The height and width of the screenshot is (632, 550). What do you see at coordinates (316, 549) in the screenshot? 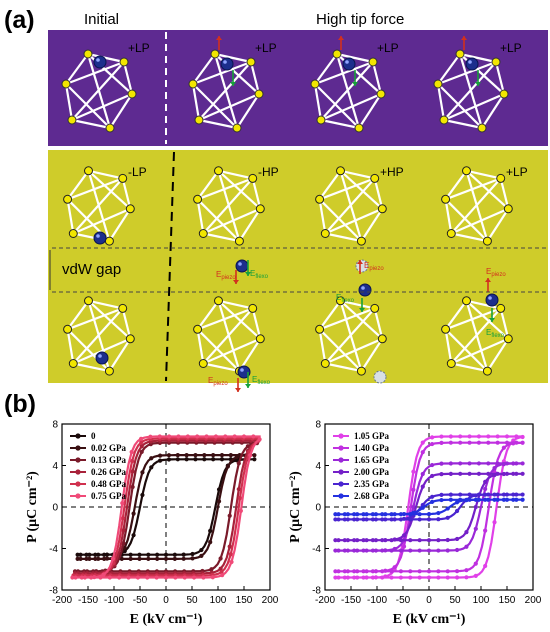
I see `y-tick-label: -4` at bounding box center [316, 549].